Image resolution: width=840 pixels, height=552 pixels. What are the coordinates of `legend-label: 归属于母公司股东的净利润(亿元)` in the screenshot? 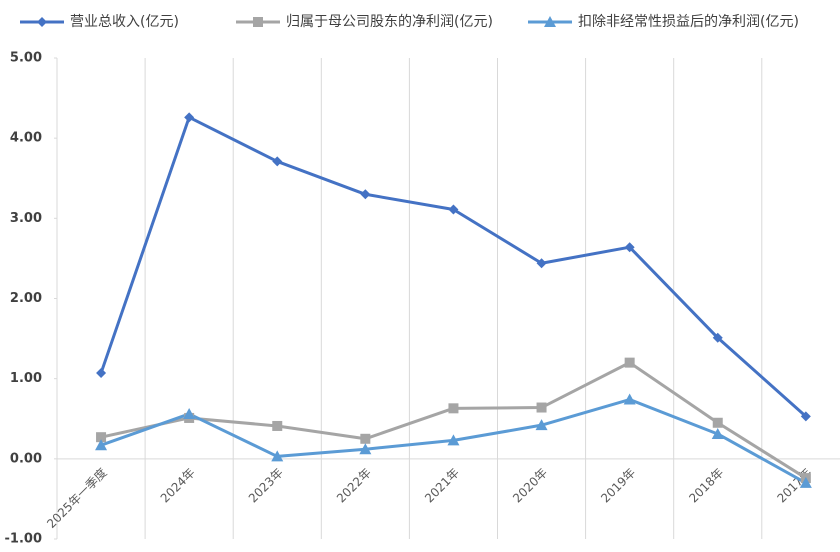 It's located at (389, 21).